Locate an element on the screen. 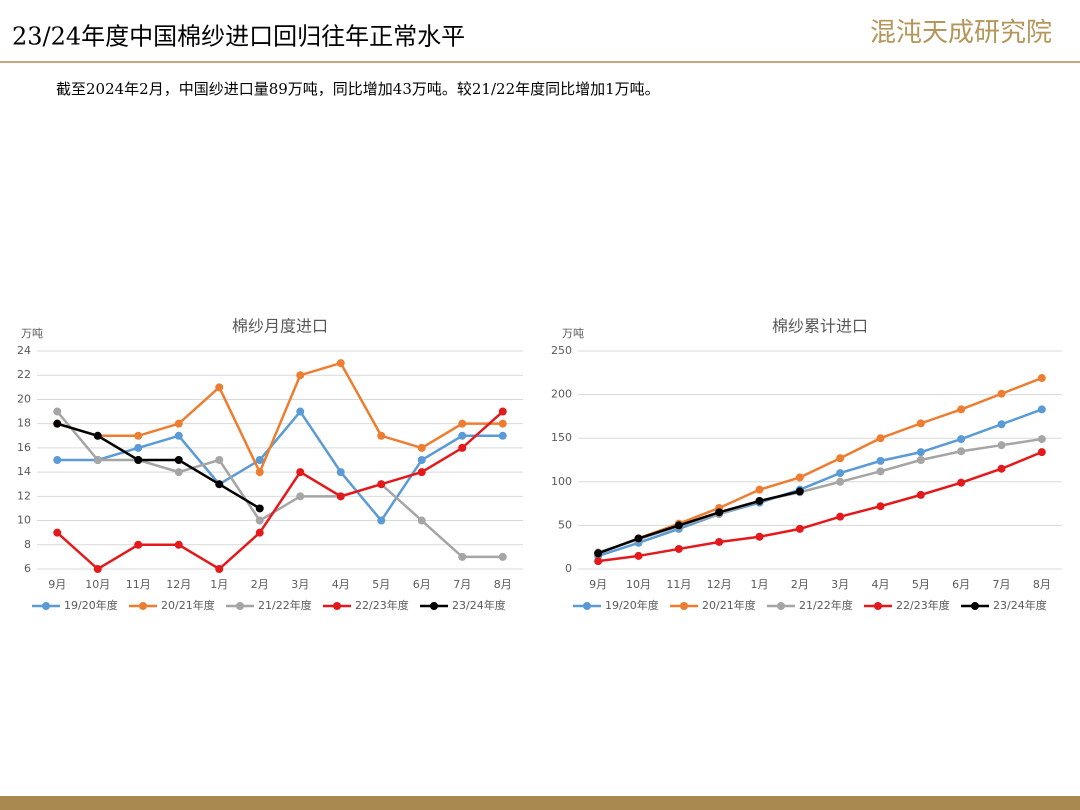  y-tick-label: 150 is located at coordinates (561, 437).